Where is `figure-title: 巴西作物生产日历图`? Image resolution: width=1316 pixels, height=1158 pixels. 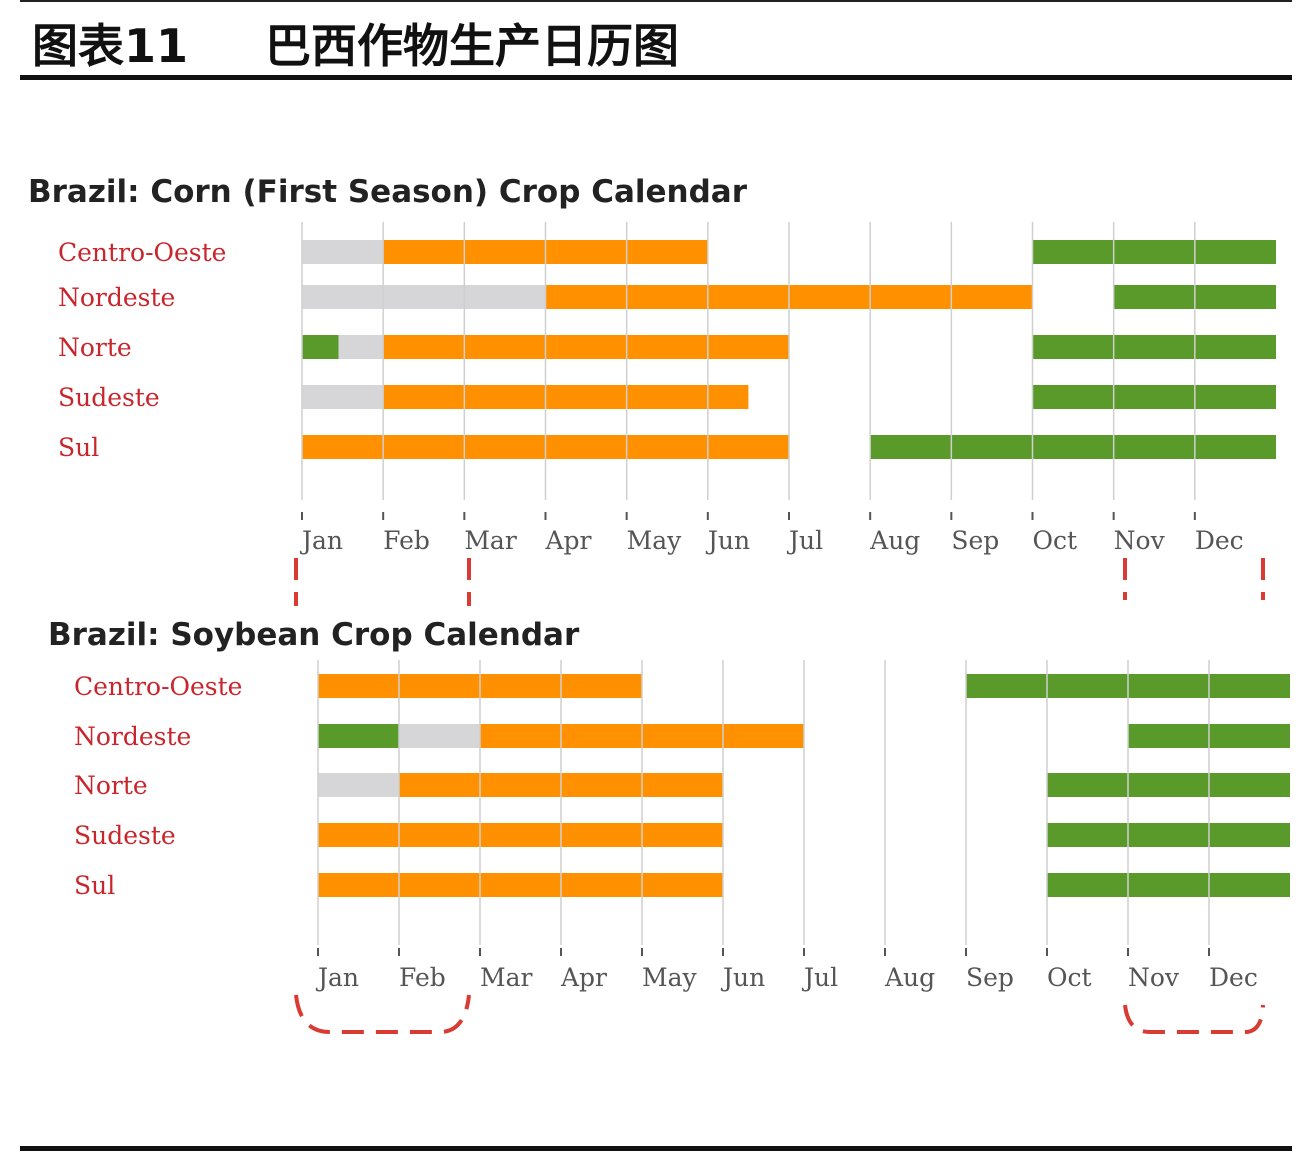 figure-title: 巴西作物生产日历图 is located at coordinates (472, 46).